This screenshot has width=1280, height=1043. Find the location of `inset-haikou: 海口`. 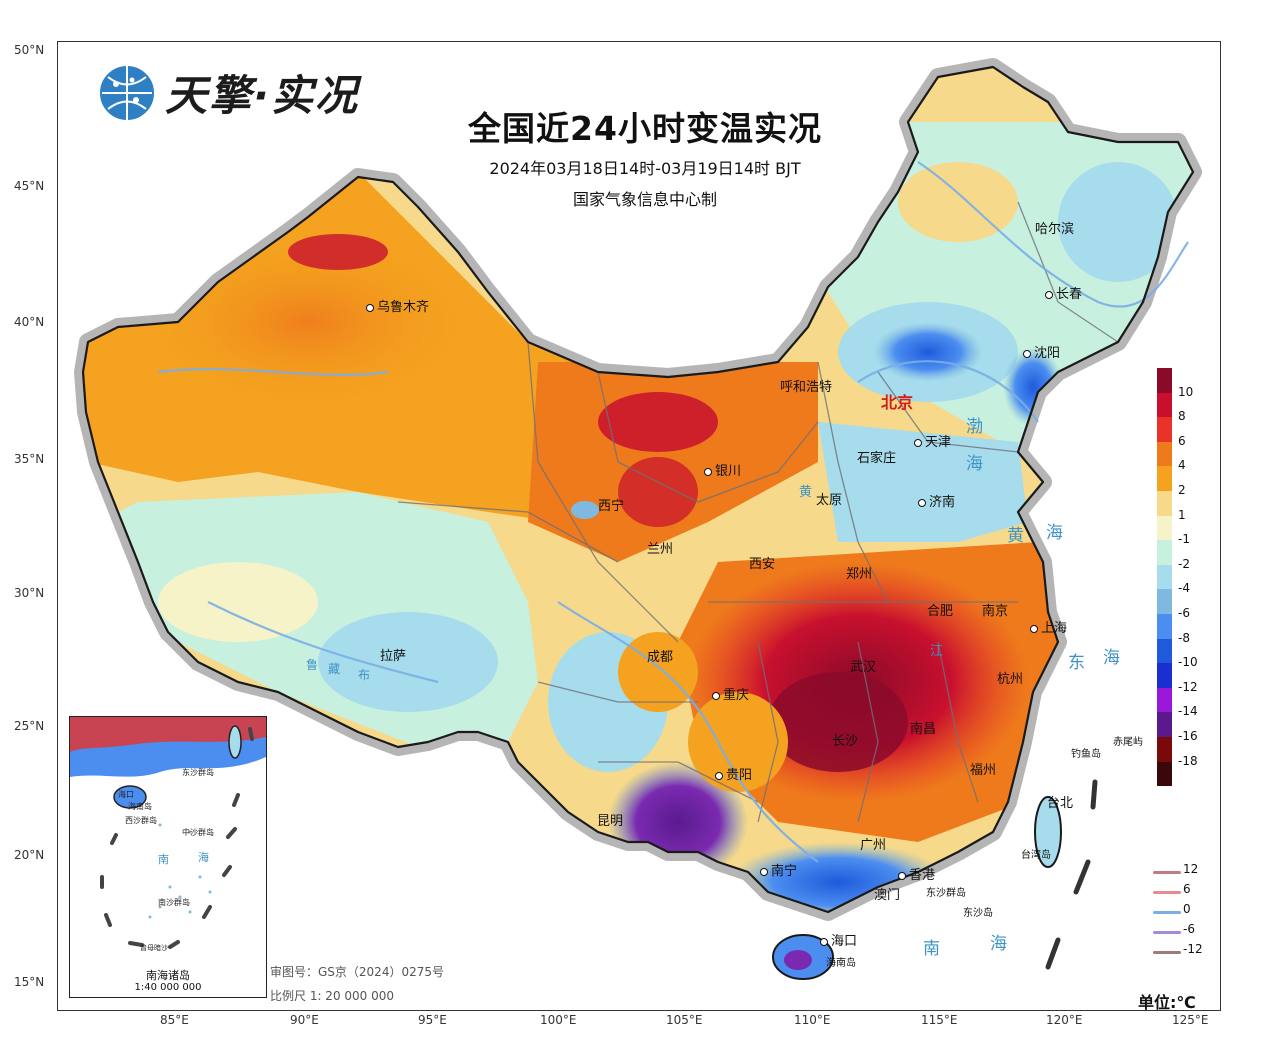

inset-haikou: 海口 is located at coordinates (126, 794).